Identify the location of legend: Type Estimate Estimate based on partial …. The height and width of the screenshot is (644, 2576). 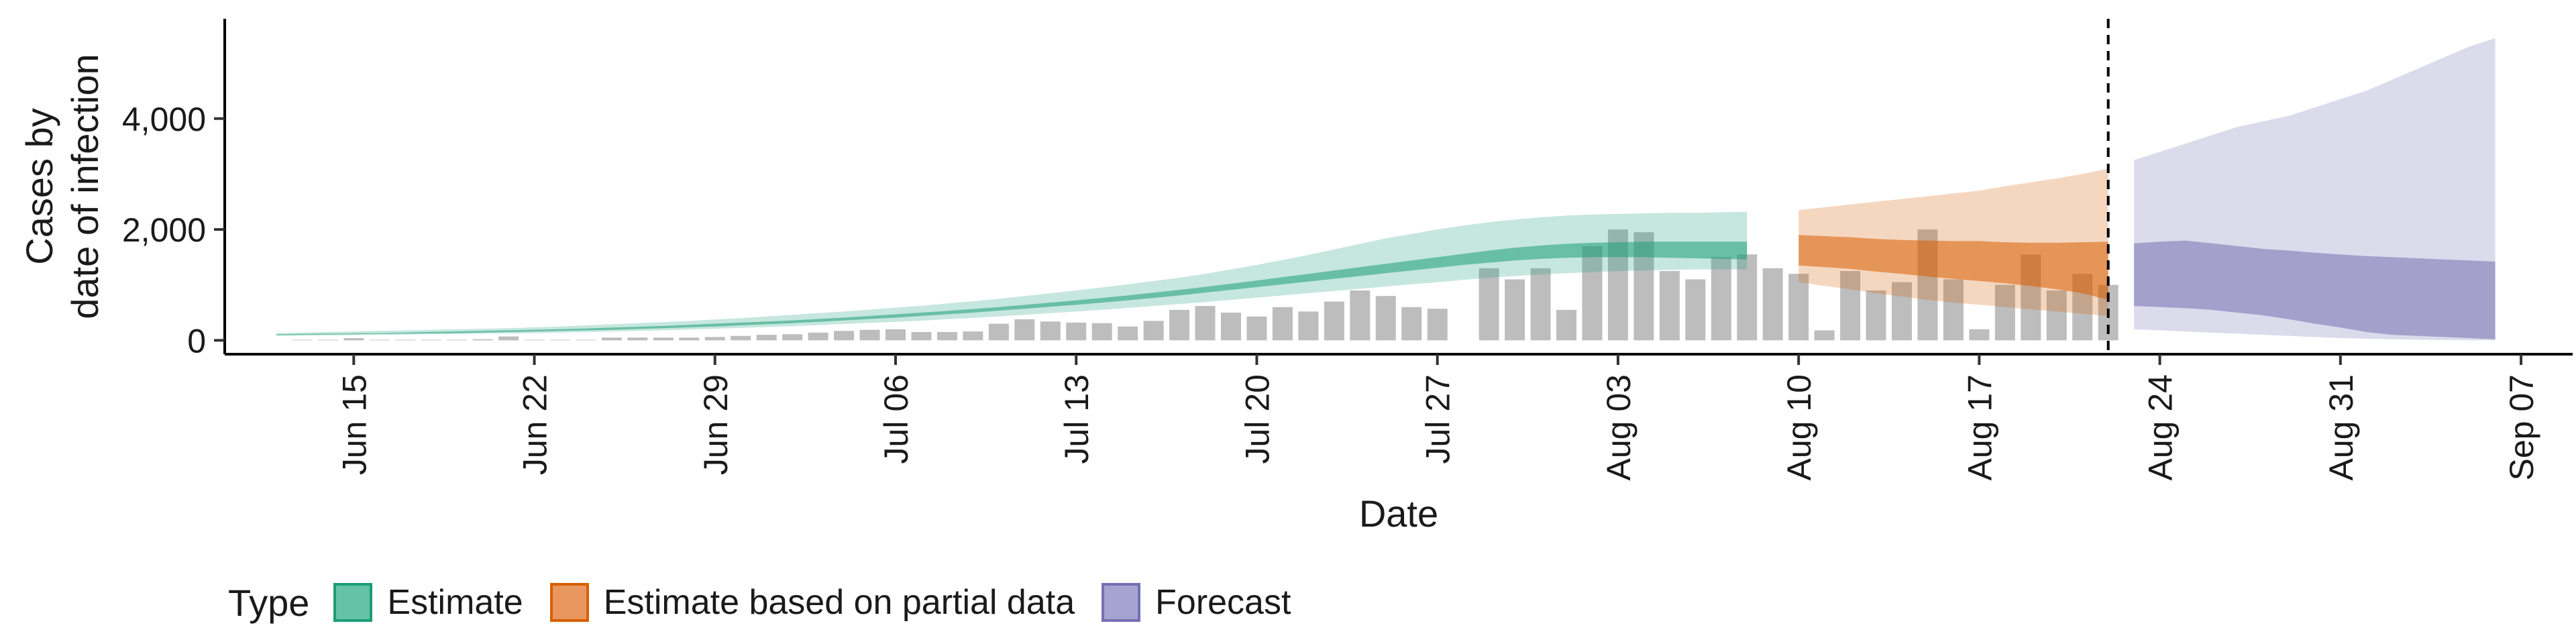
(773, 602).